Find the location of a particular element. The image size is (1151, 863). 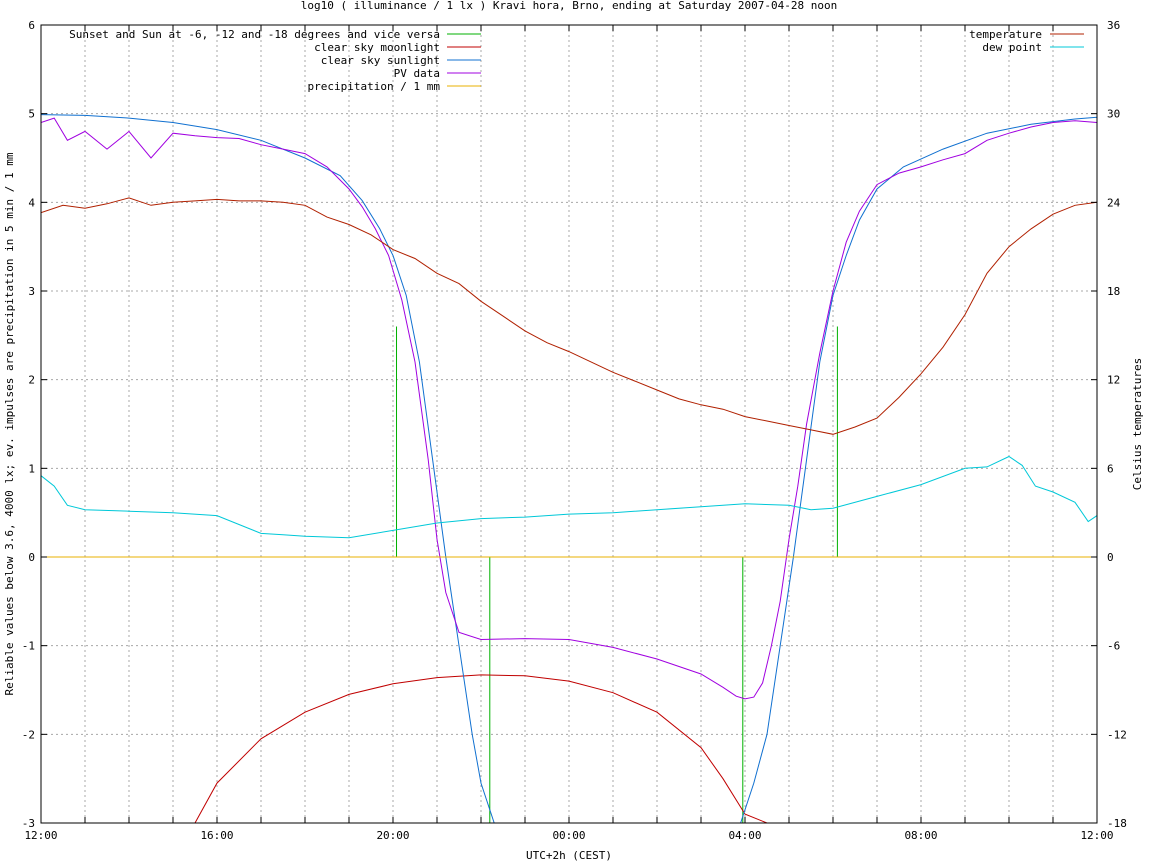

y2-tick-label: 18 is located at coordinates (1113, 291).